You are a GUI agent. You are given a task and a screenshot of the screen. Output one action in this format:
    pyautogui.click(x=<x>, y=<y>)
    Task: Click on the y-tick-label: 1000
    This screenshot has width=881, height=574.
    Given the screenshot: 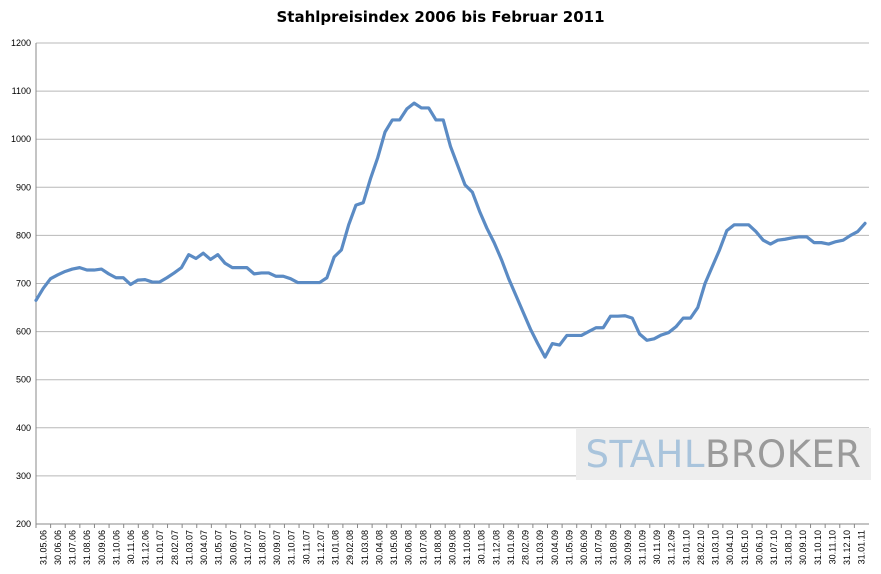 What is the action you would take?
    pyautogui.click(x=21, y=139)
    